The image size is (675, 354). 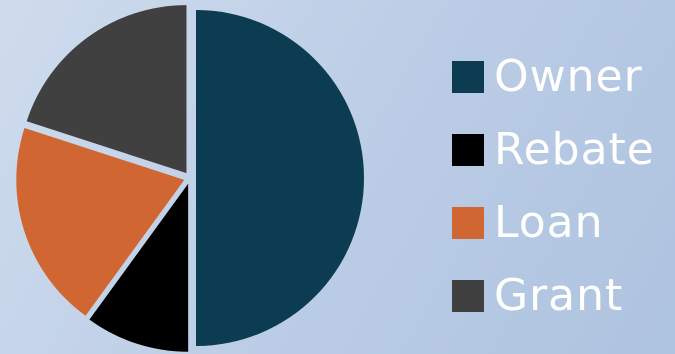 I want to click on legend-item-grant: Grant, so click(x=553, y=295).